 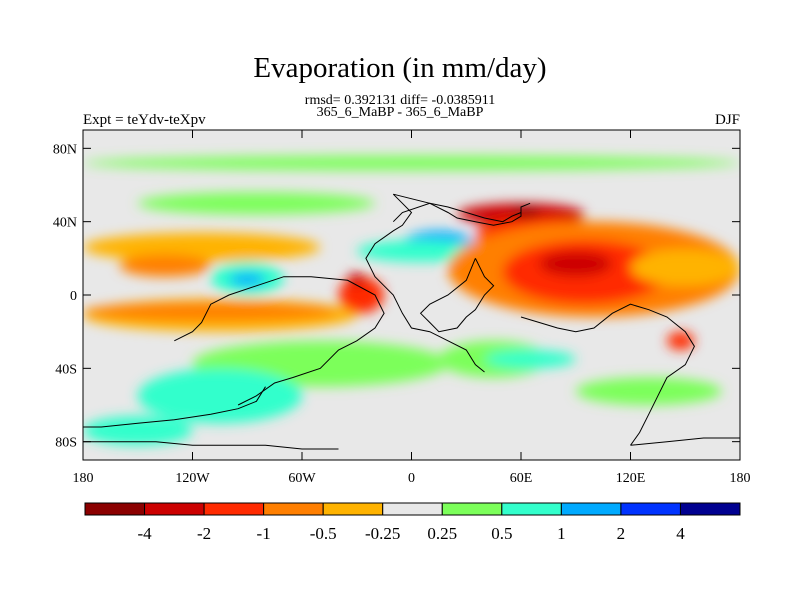 I want to click on x-tick-label: 120E, so click(x=631, y=478).